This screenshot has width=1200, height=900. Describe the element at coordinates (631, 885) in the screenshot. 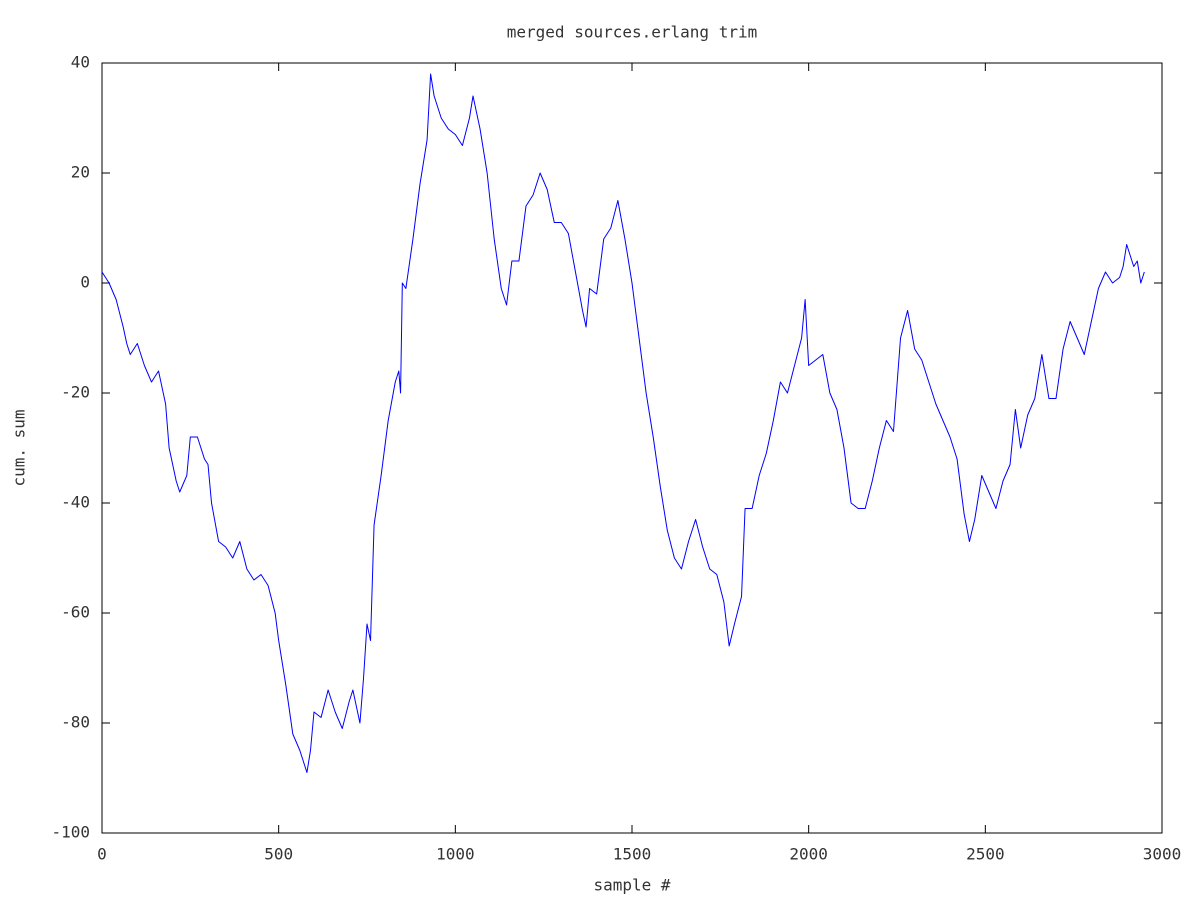

I see `x-axis-label: sample #` at that location.